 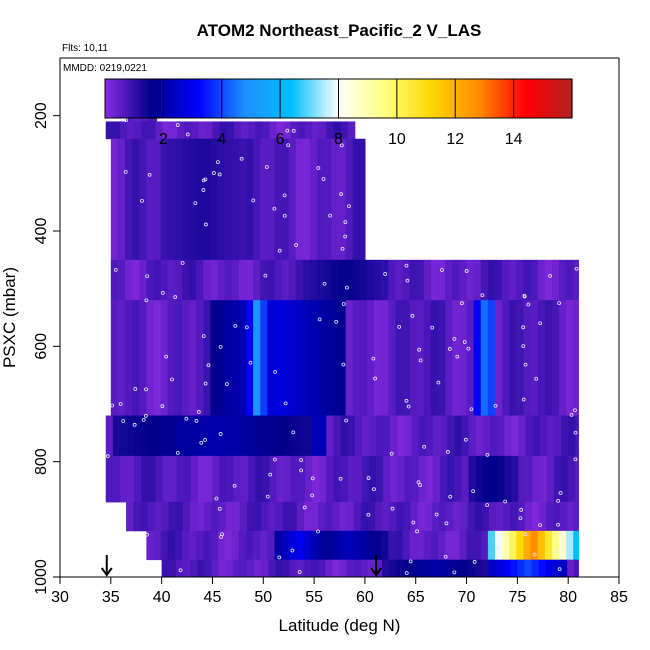 I want to click on colorbar: 2 4 6 8 10 12 14, so click(x=338, y=113).